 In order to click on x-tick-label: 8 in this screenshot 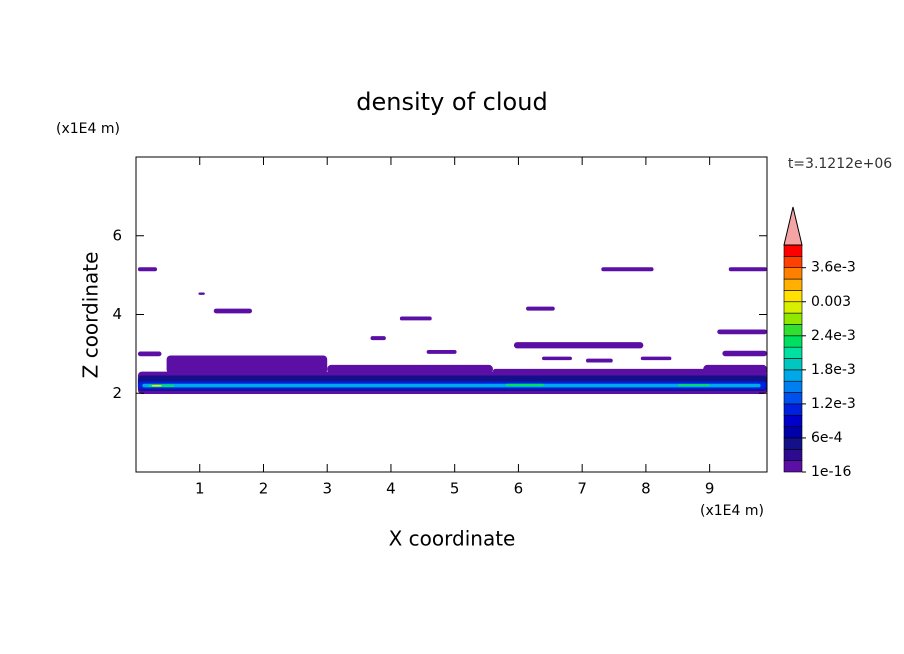, I will do `click(646, 489)`.